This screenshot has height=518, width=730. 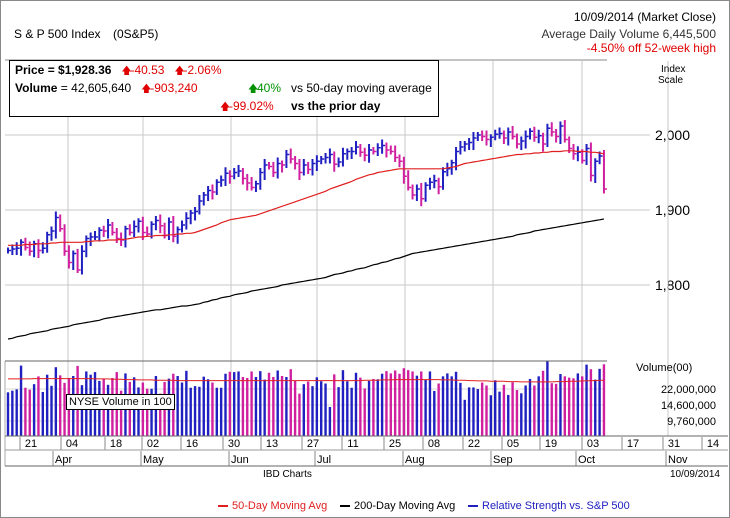 I want to click on prior-day-row: 🡅-99.02% vs the prior day, so click(x=226, y=107).